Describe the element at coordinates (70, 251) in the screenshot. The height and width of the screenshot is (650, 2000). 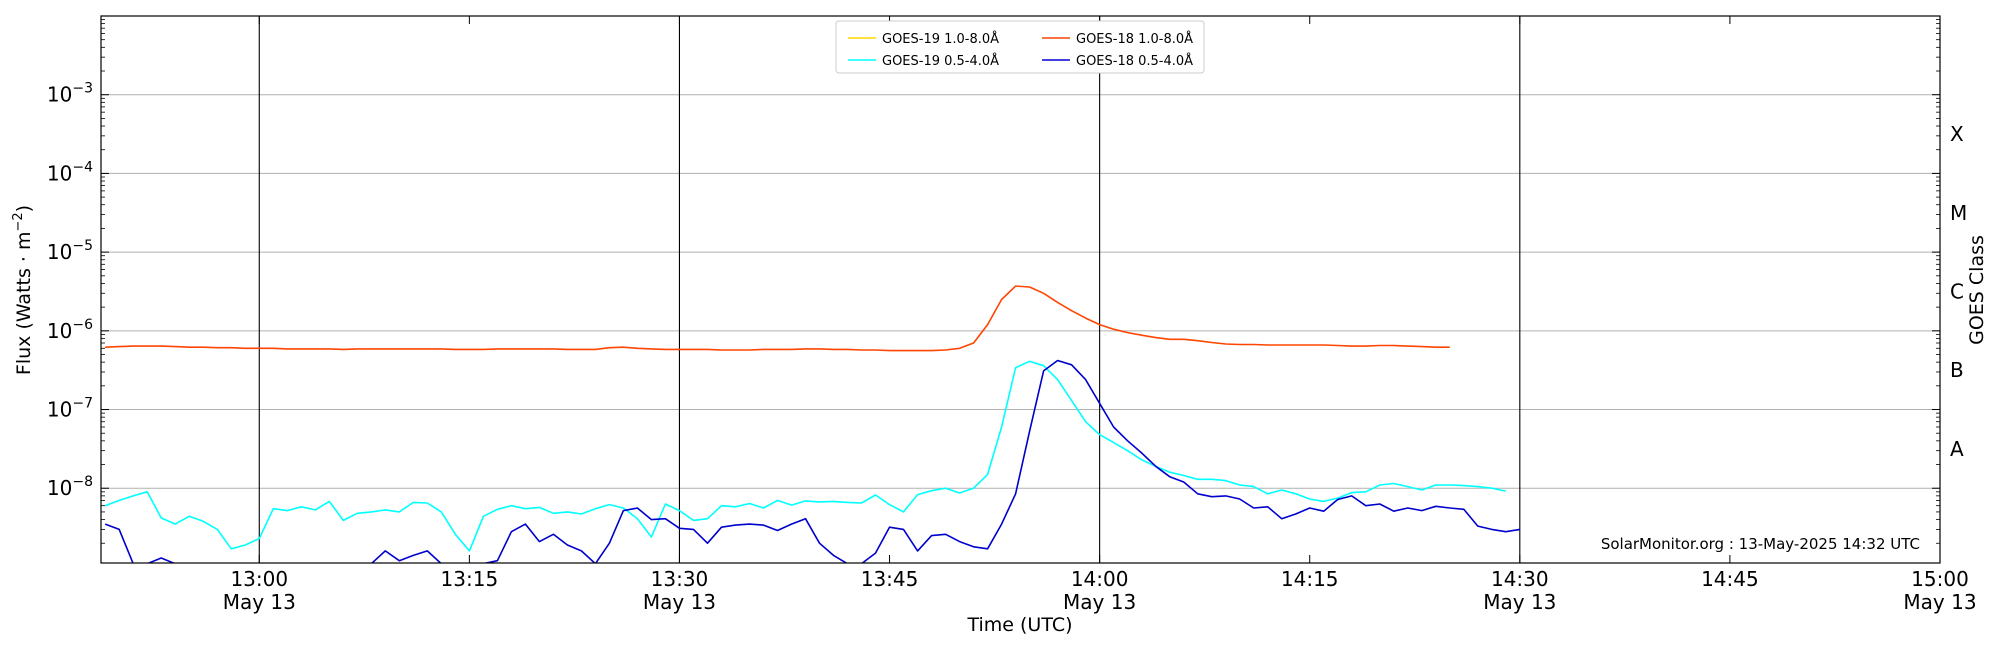
I see `y-tick-label: 10⁻⁵` at that location.